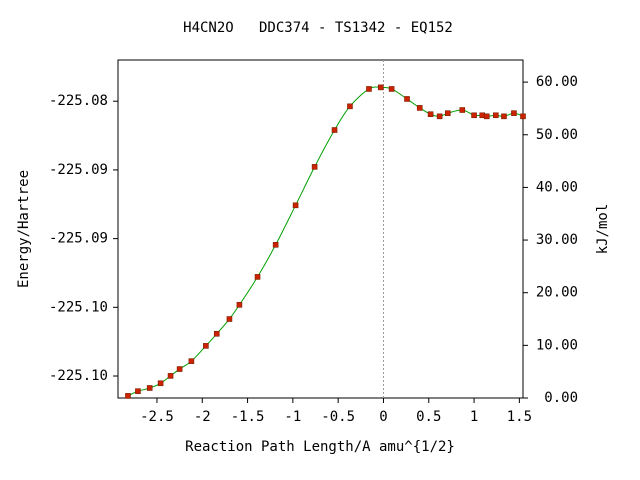 The image size is (640, 480). Describe the element at coordinates (157, 417) in the screenshot. I see `x-tick-label: -2.5` at that location.